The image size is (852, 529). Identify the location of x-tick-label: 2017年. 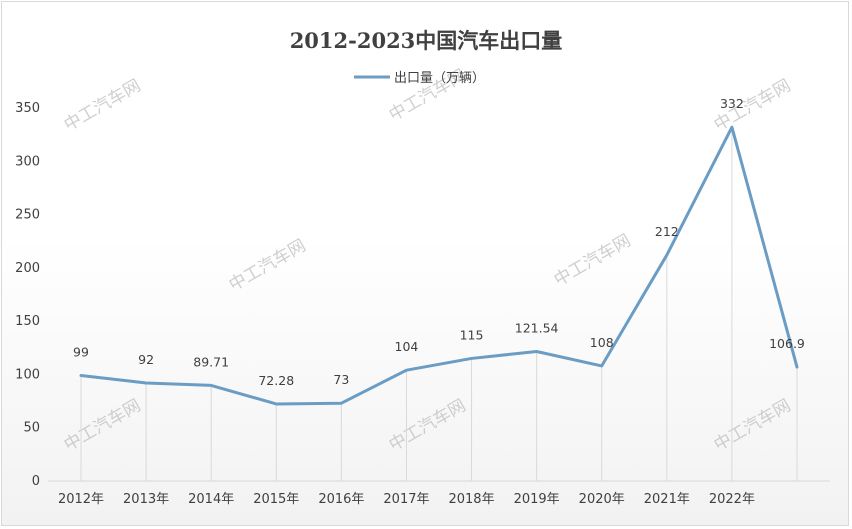
(406, 499).